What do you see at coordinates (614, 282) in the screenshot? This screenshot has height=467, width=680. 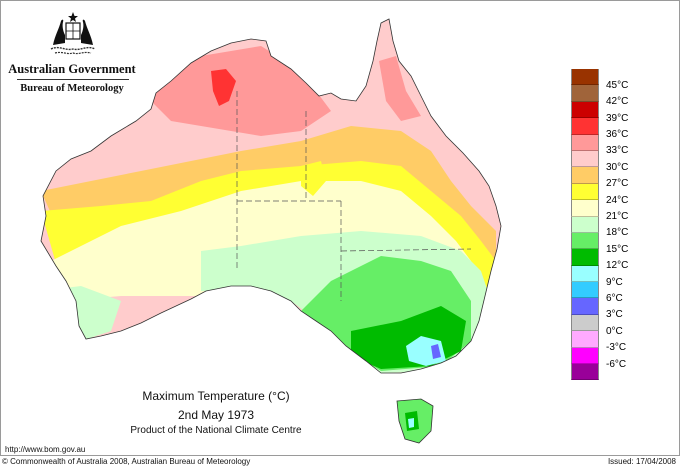 I see `legend-label: 9°C` at bounding box center [614, 282].